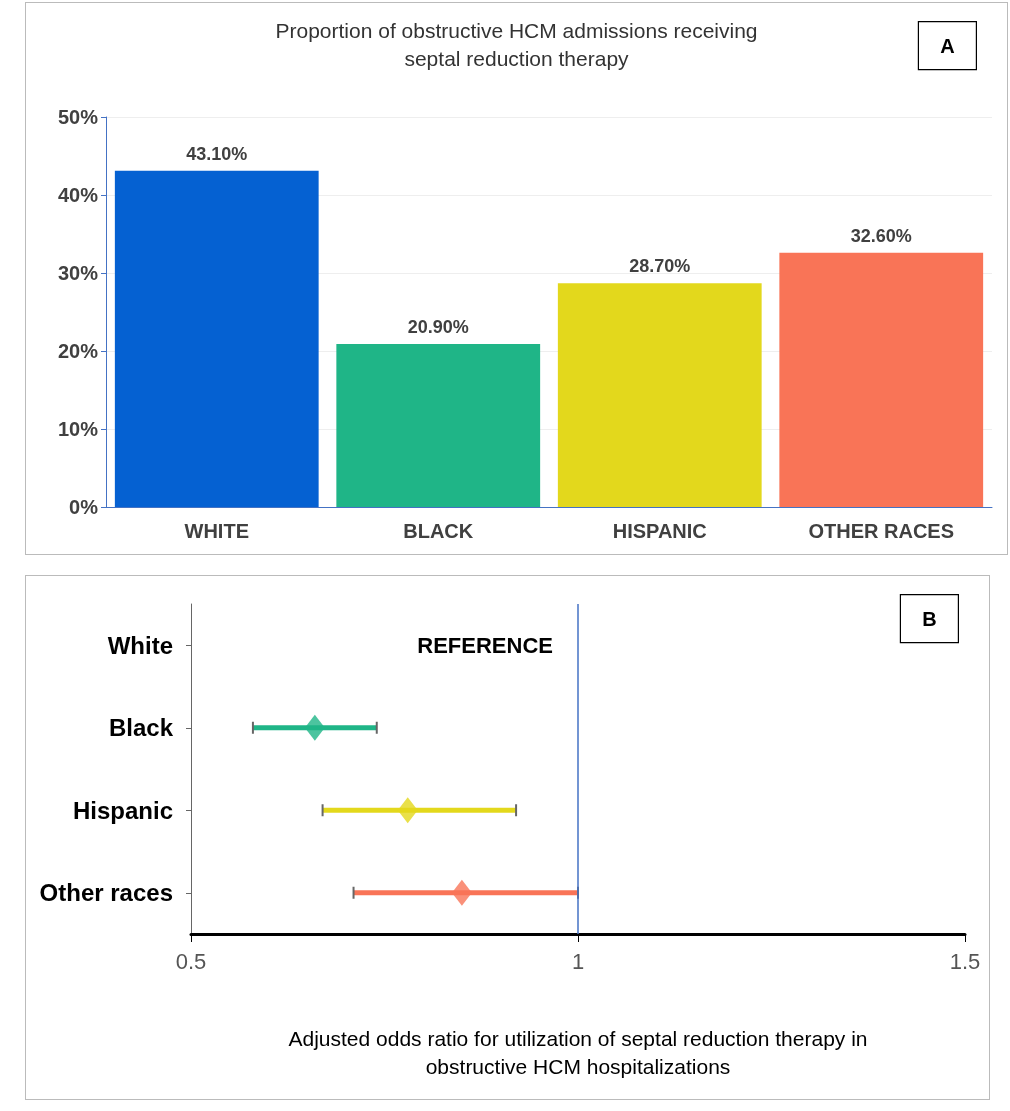 The image size is (1010, 1111). What do you see at coordinates (438, 531) in the screenshot?
I see `x-tick-label: BLACK` at bounding box center [438, 531].